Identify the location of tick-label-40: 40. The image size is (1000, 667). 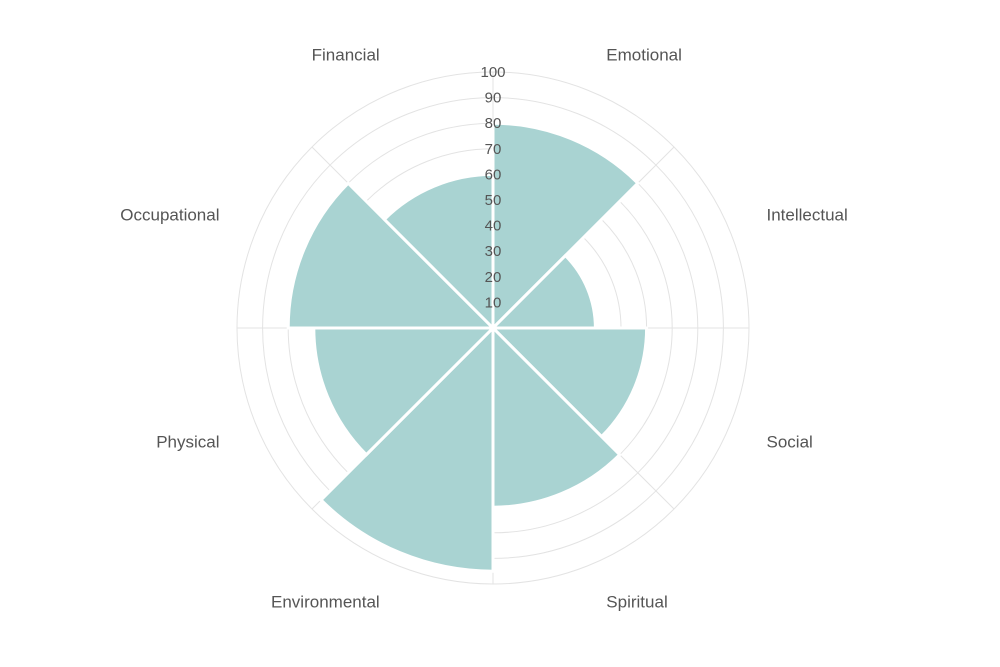
(493, 226).